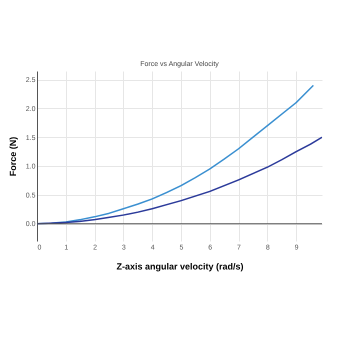  Describe the element at coordinates (180, 267) in the screenshot. I see `x-axis-title: Z-axis angular velocity (rad/s)` at that location.